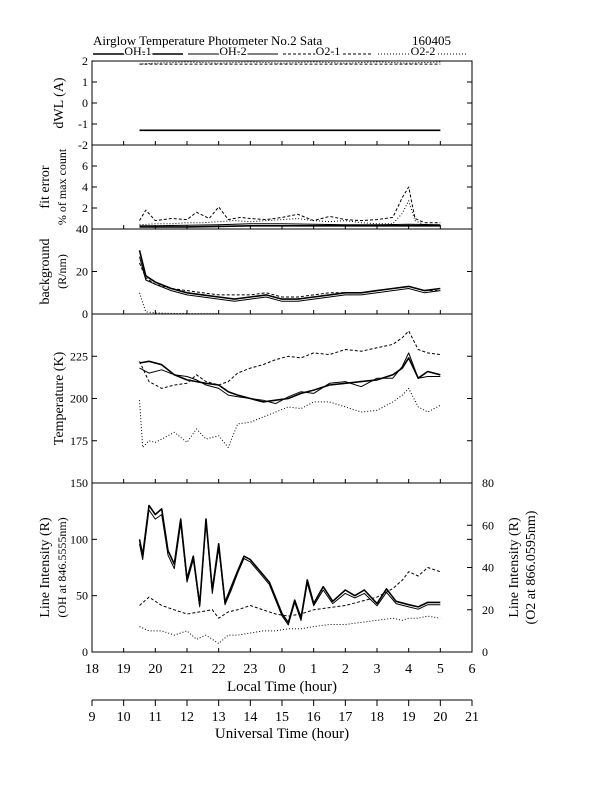 The width and height of the screenshot is (612, 792). Describe the element at coordinates (440, 717) in the screenshot. I see `x-ut-tick-label: 20` at that location.